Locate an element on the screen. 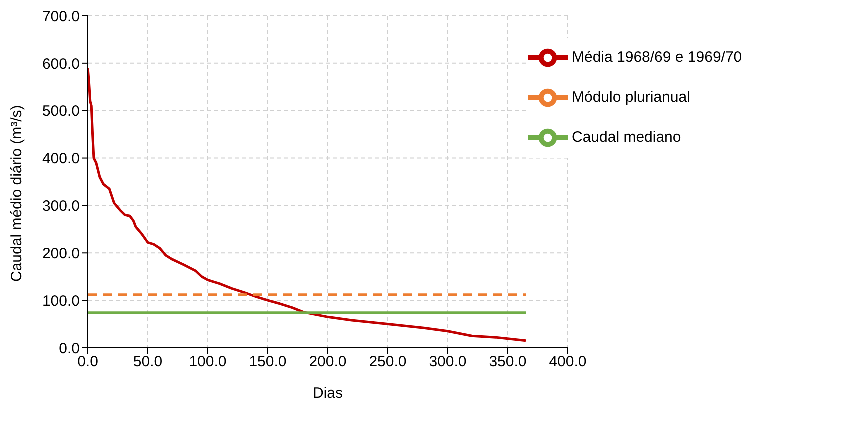 This screenshot has width=867, height=427. y-tick-label: 200.0 is located at coordinates (61, 253).